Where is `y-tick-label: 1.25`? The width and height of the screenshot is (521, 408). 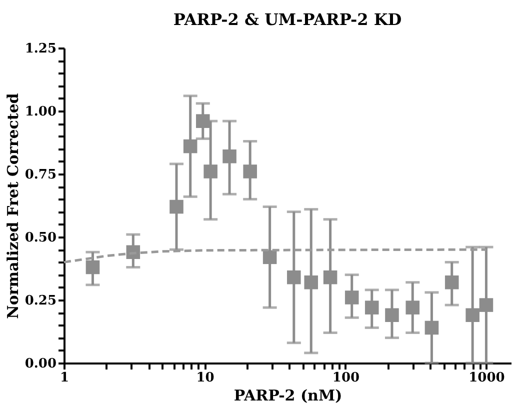 y-tick-label: 1.25 is located at coordinates (40, 49).